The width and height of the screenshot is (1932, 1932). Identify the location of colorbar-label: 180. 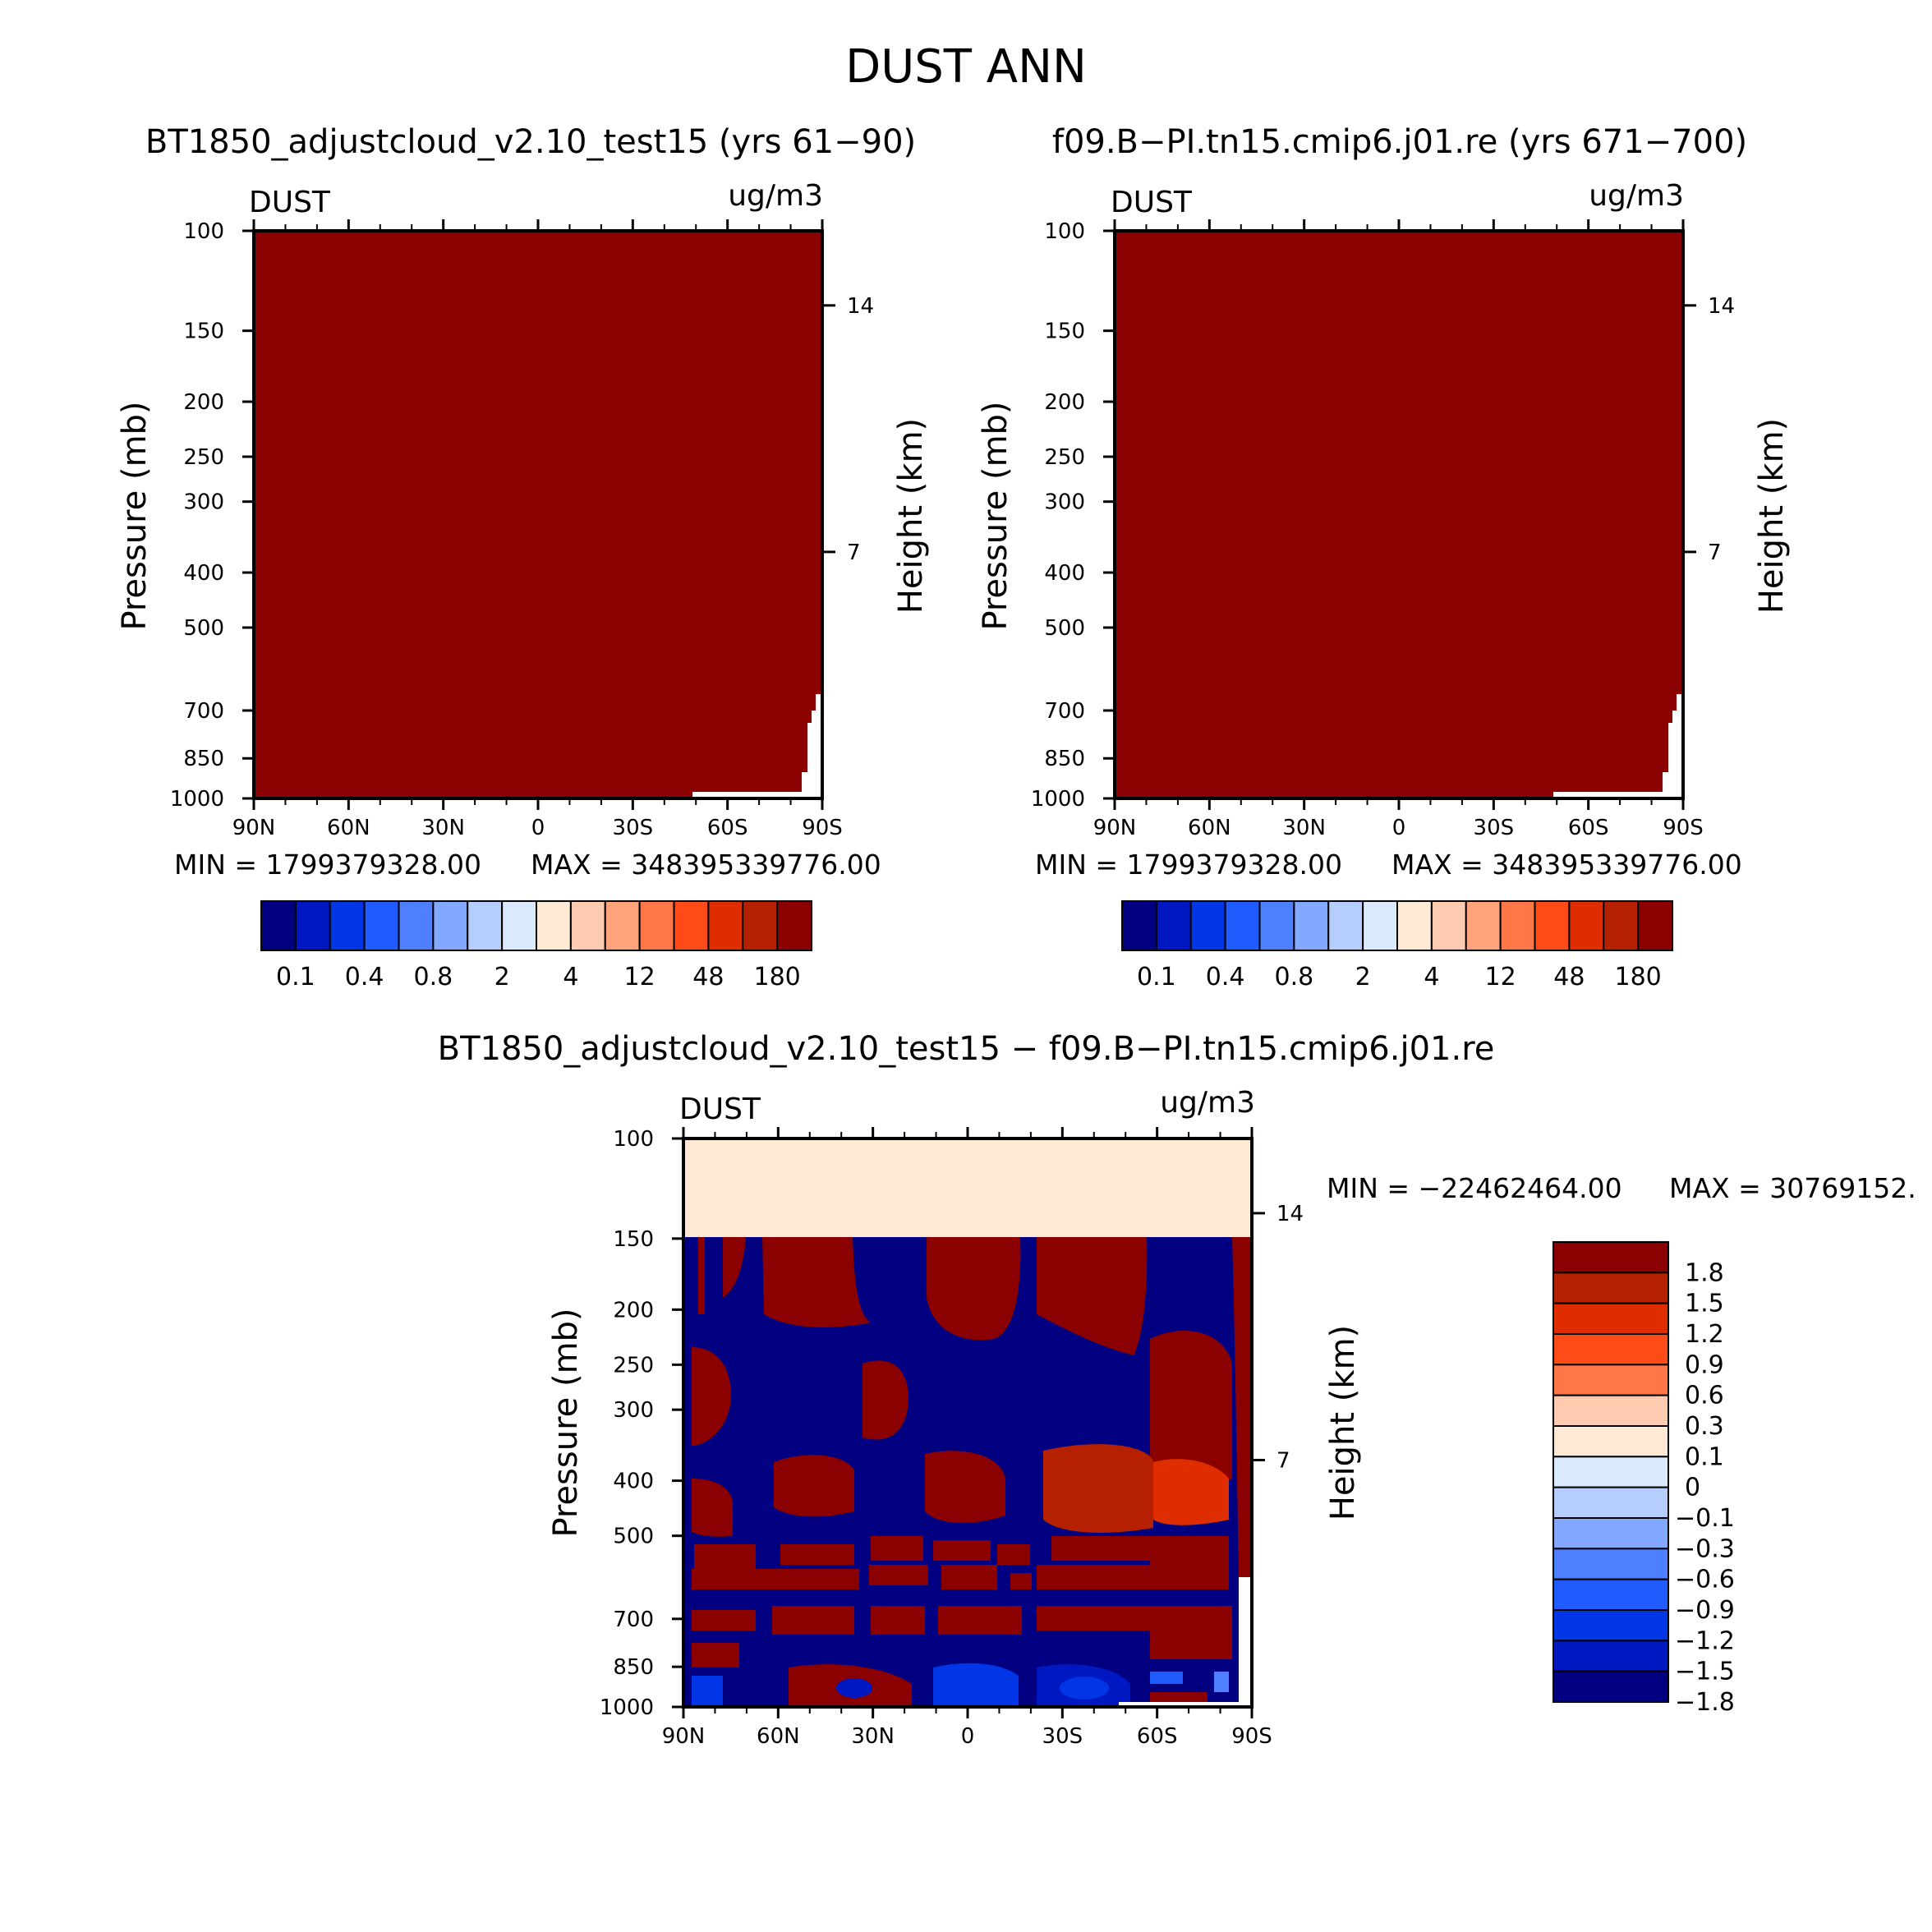
(776, 977).